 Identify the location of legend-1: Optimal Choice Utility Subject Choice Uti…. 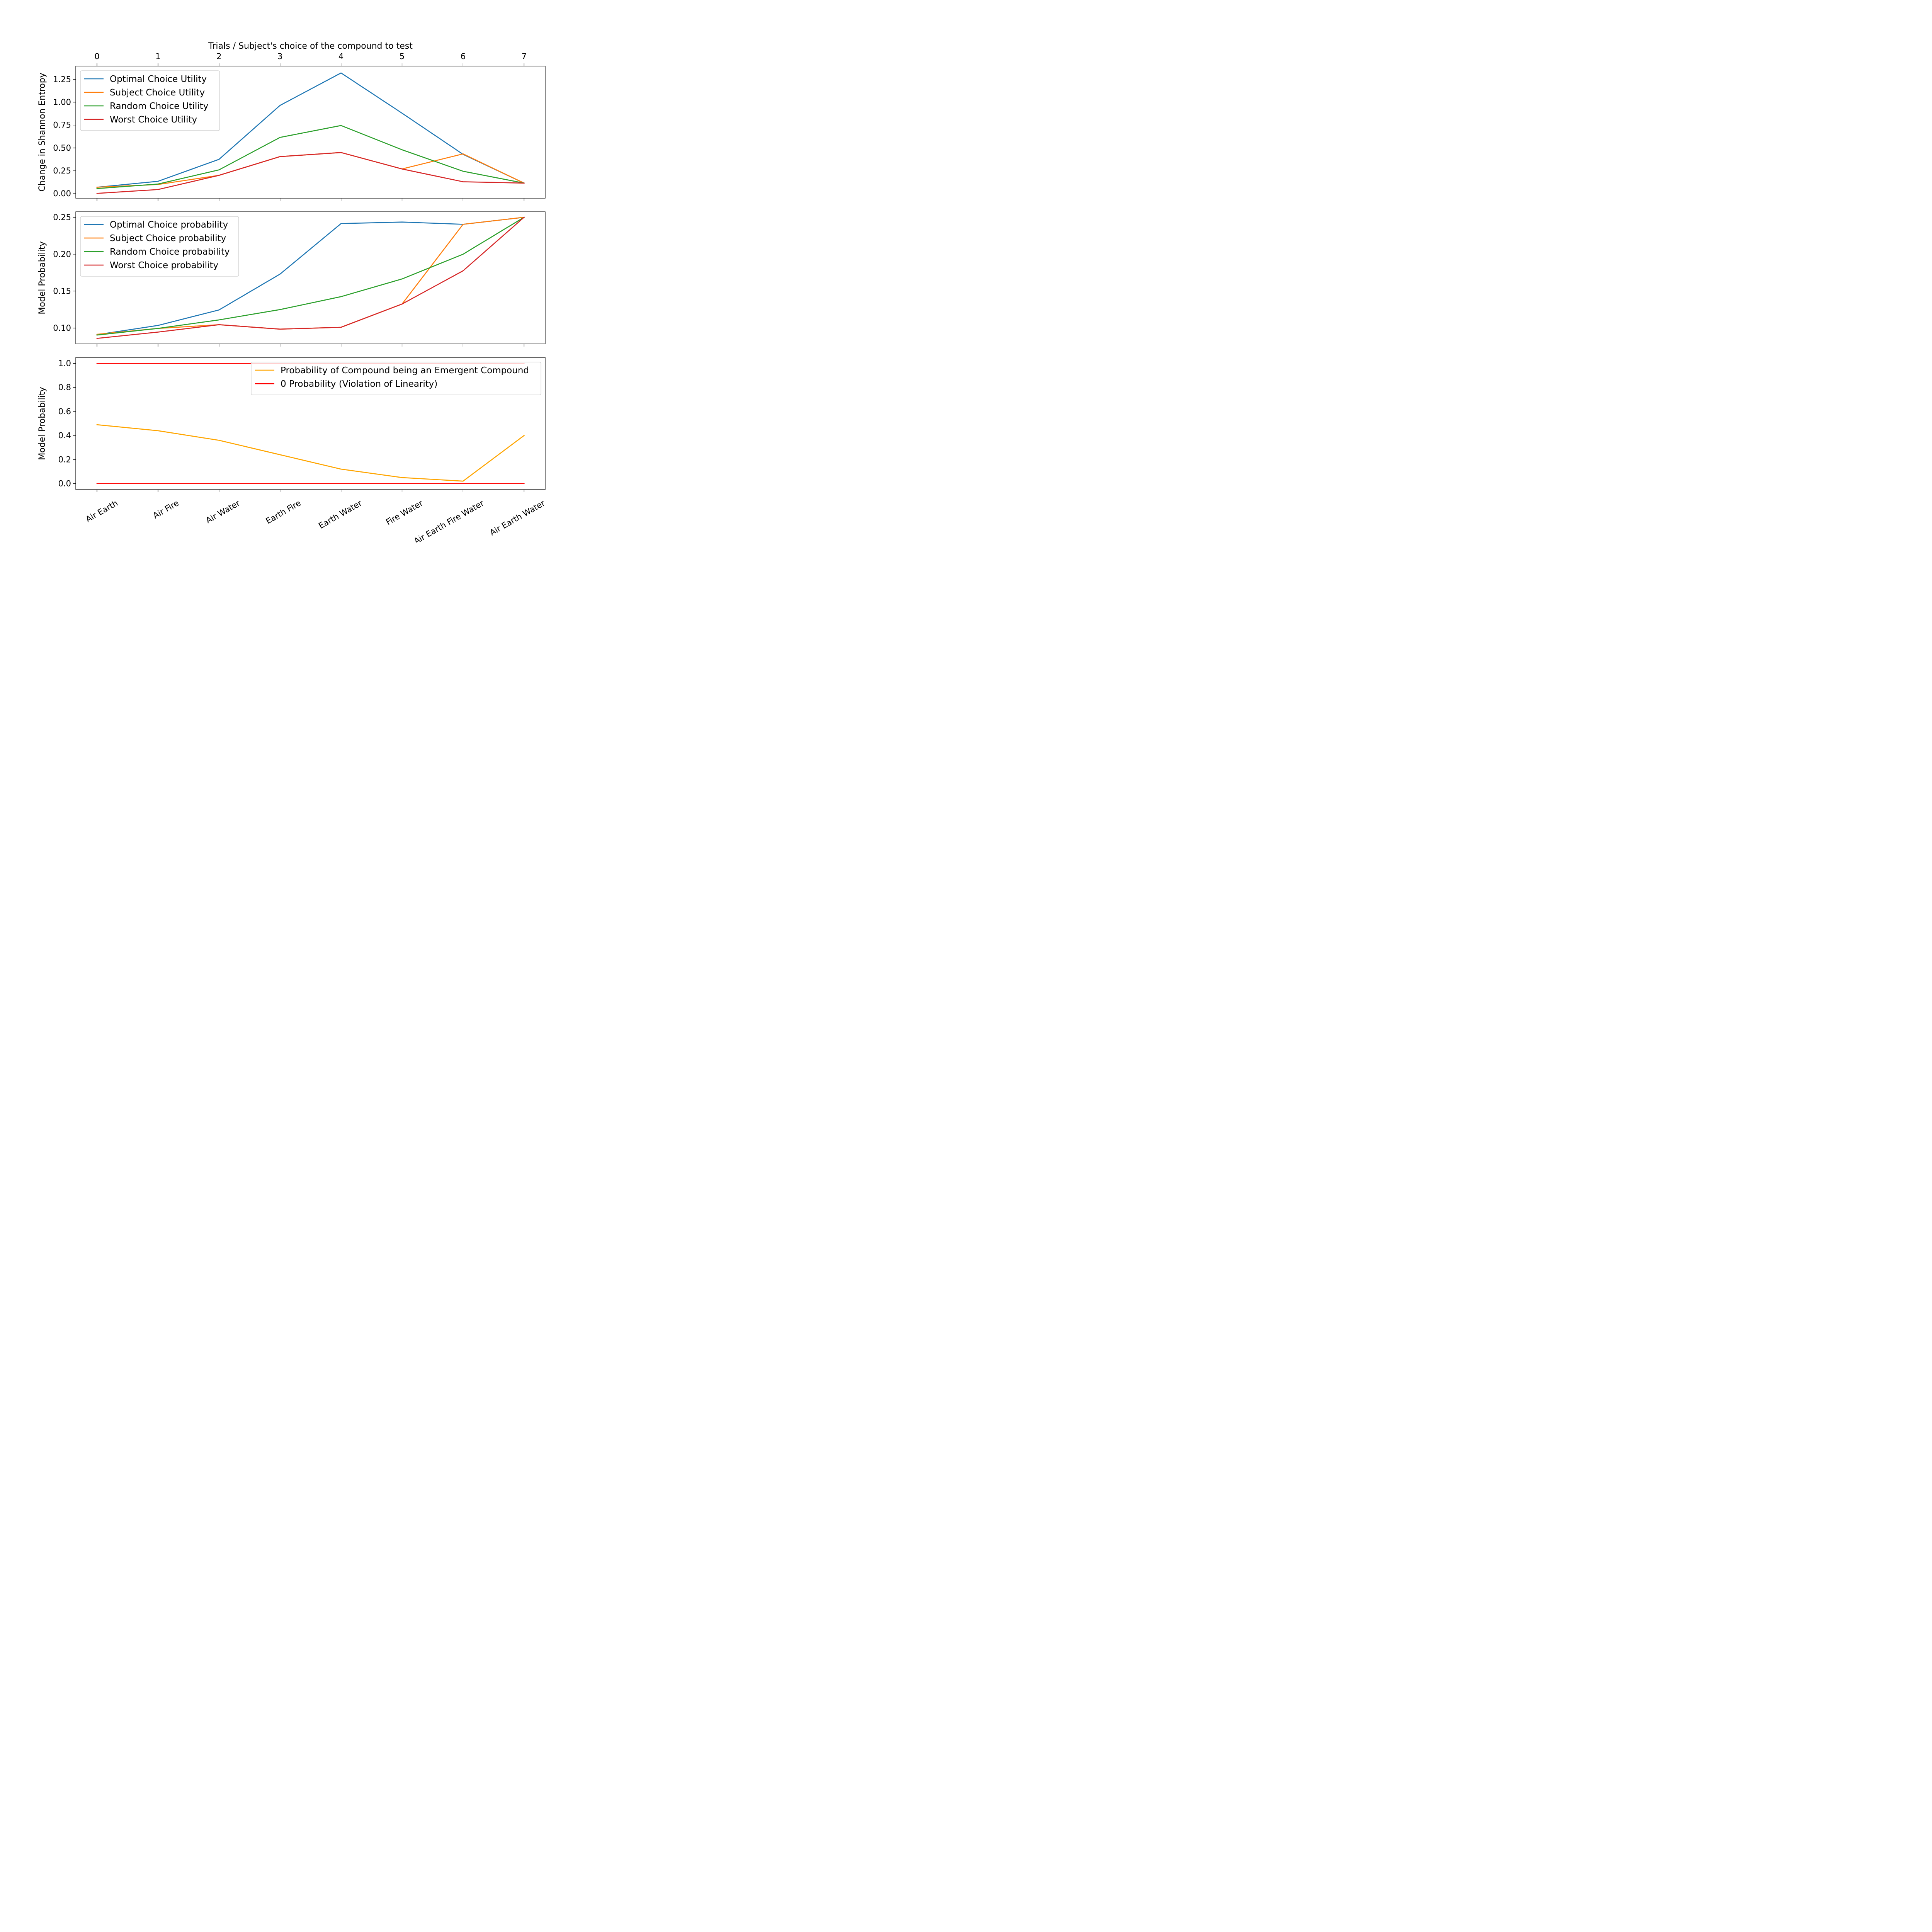
(150, 101).